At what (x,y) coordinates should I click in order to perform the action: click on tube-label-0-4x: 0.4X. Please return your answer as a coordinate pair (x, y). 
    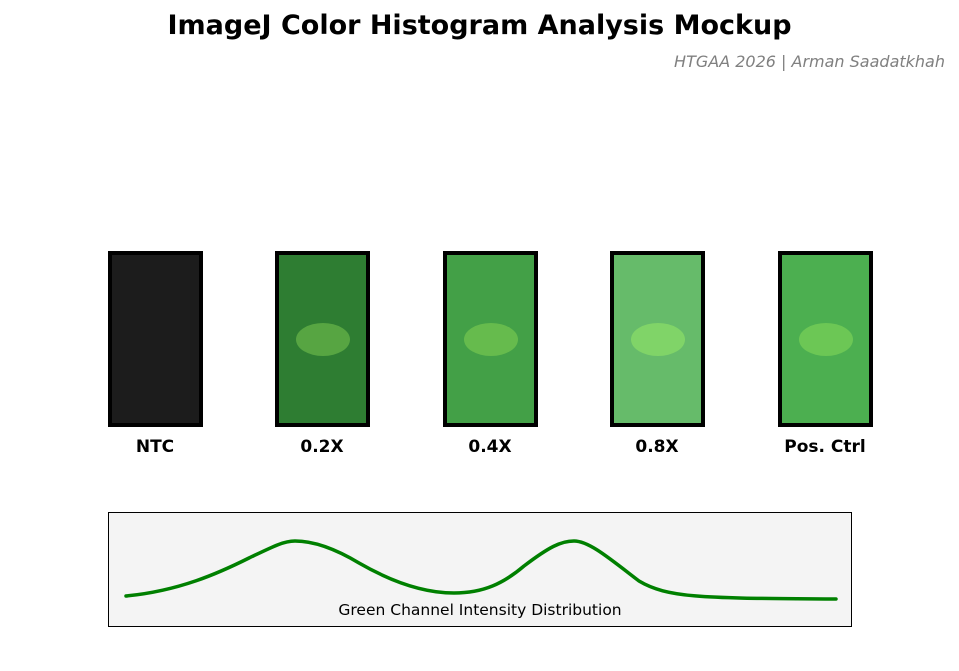
    Looking at the image, I should click on (490, 447).